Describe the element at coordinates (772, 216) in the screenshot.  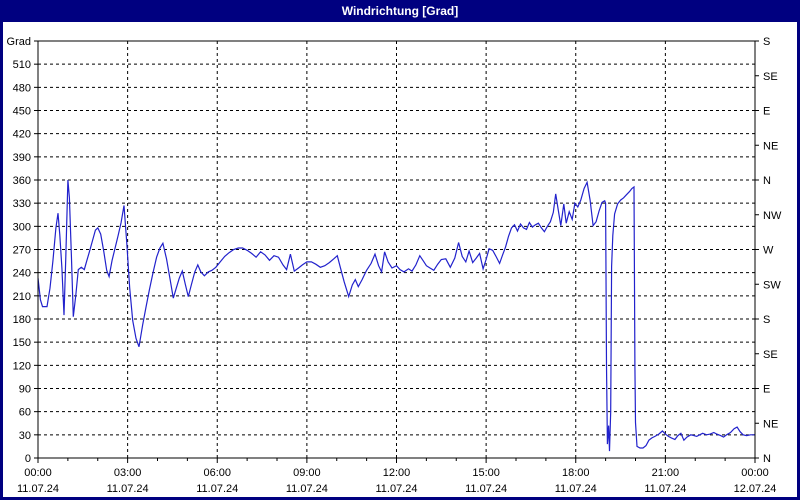
I see `y-right-tick-label: NW` at that location.